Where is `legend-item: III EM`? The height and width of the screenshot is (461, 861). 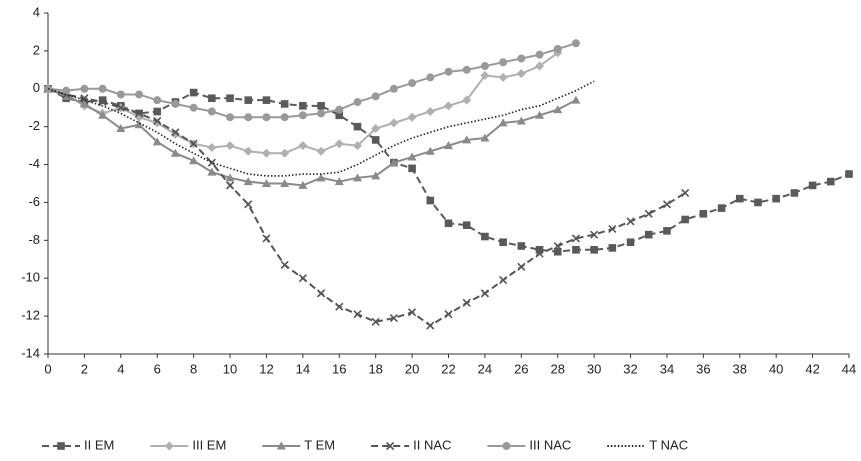 legend-item: III EM is located at coordinates (188, 444).